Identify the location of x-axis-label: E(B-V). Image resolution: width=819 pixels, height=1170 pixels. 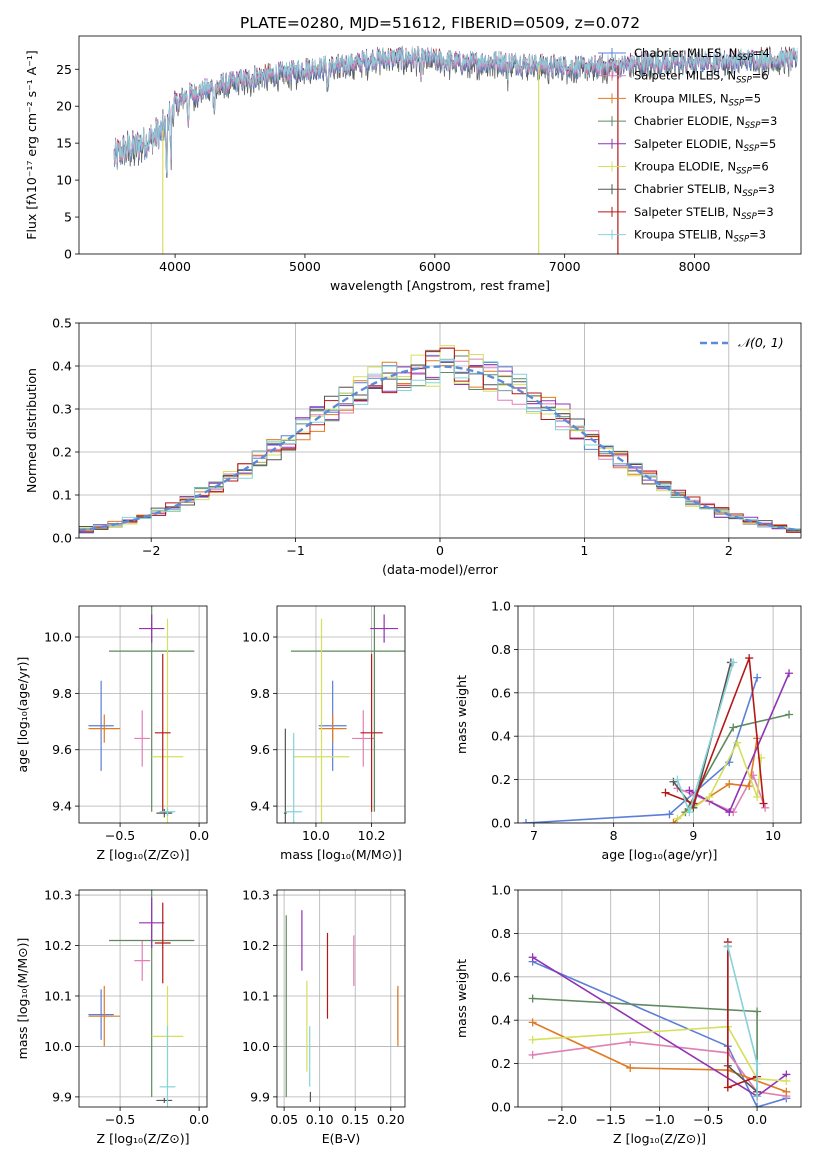
(341, 1138).